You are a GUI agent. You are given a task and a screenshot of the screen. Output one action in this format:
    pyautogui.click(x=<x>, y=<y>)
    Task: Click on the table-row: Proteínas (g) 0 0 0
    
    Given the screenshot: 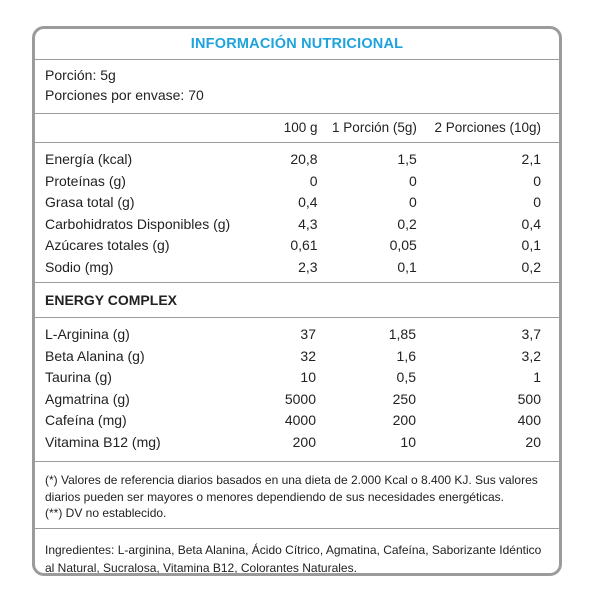 What is the action you would take?
    pyautogui.click(x=297, y=182)
    